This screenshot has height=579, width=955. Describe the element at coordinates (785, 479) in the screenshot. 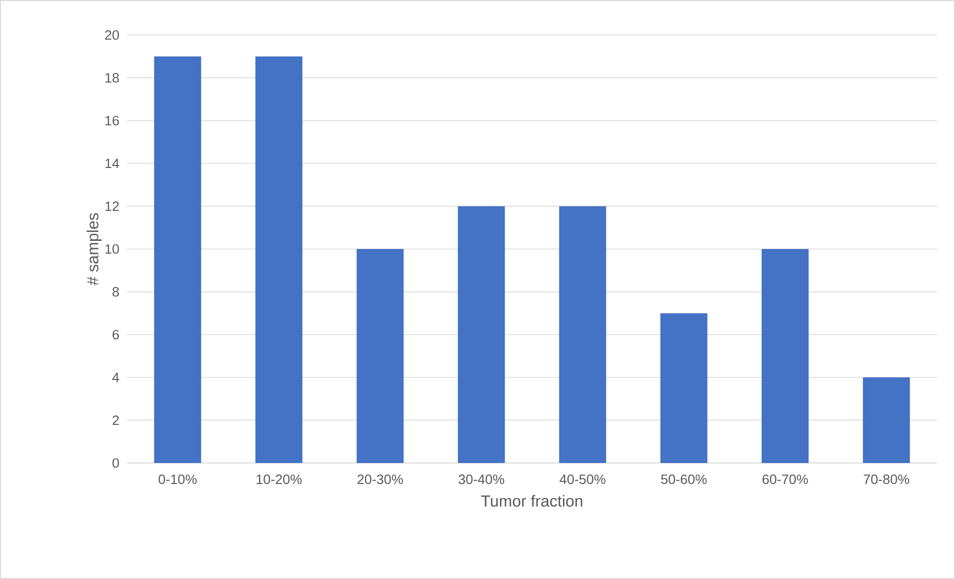

I see `x-tick-label: 60-70%` at that location.